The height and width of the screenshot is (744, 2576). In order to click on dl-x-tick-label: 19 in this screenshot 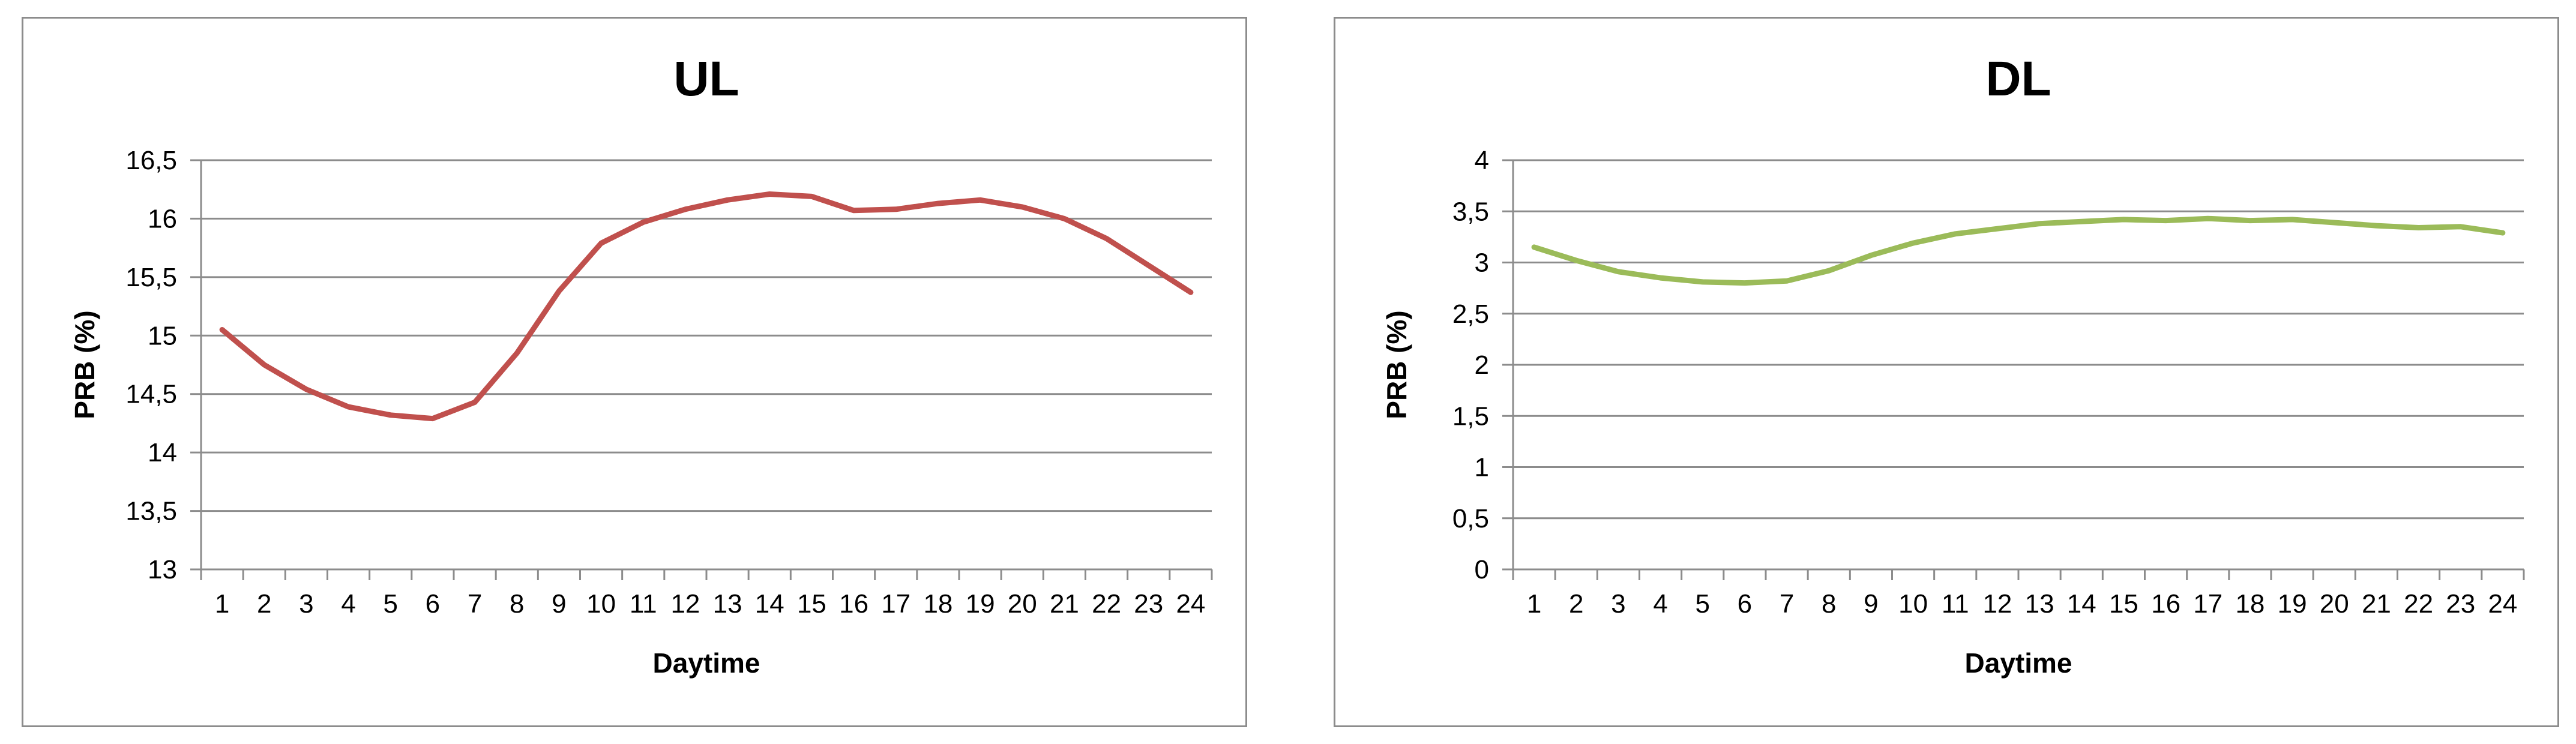, I will do `click(2292, 604)`.